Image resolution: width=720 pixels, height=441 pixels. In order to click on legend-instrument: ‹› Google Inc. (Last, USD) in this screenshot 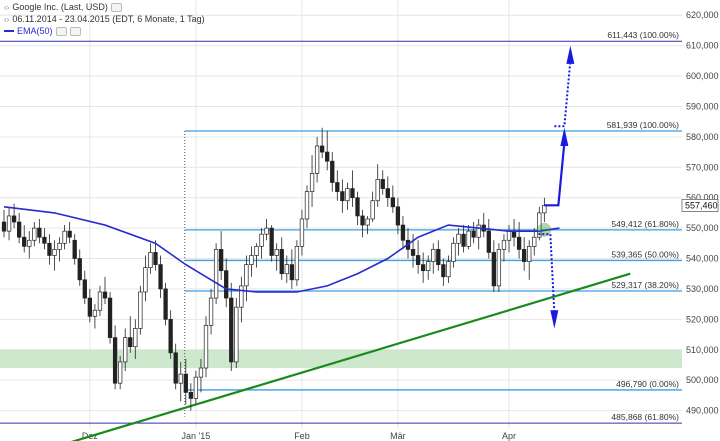, I will do `click(63, 7)`.